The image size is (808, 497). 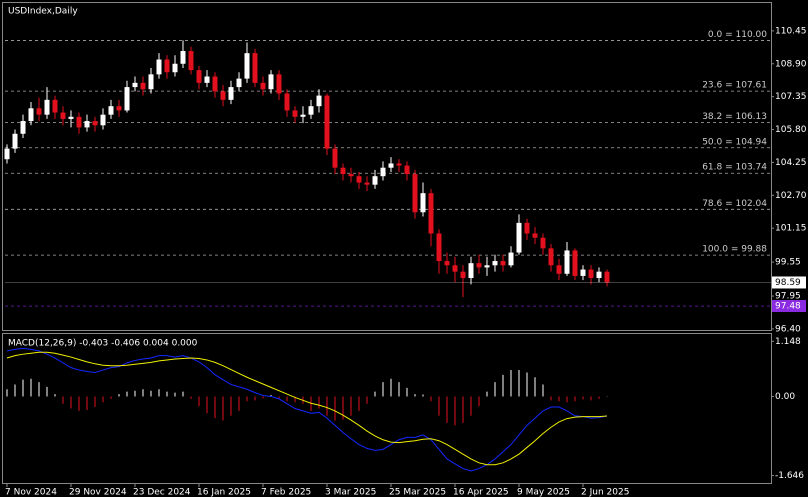 What do you see at coordinates (788, 297) in the screenshot?
I see `y-tick-label: 97.95` at bounding box center [788, 297].